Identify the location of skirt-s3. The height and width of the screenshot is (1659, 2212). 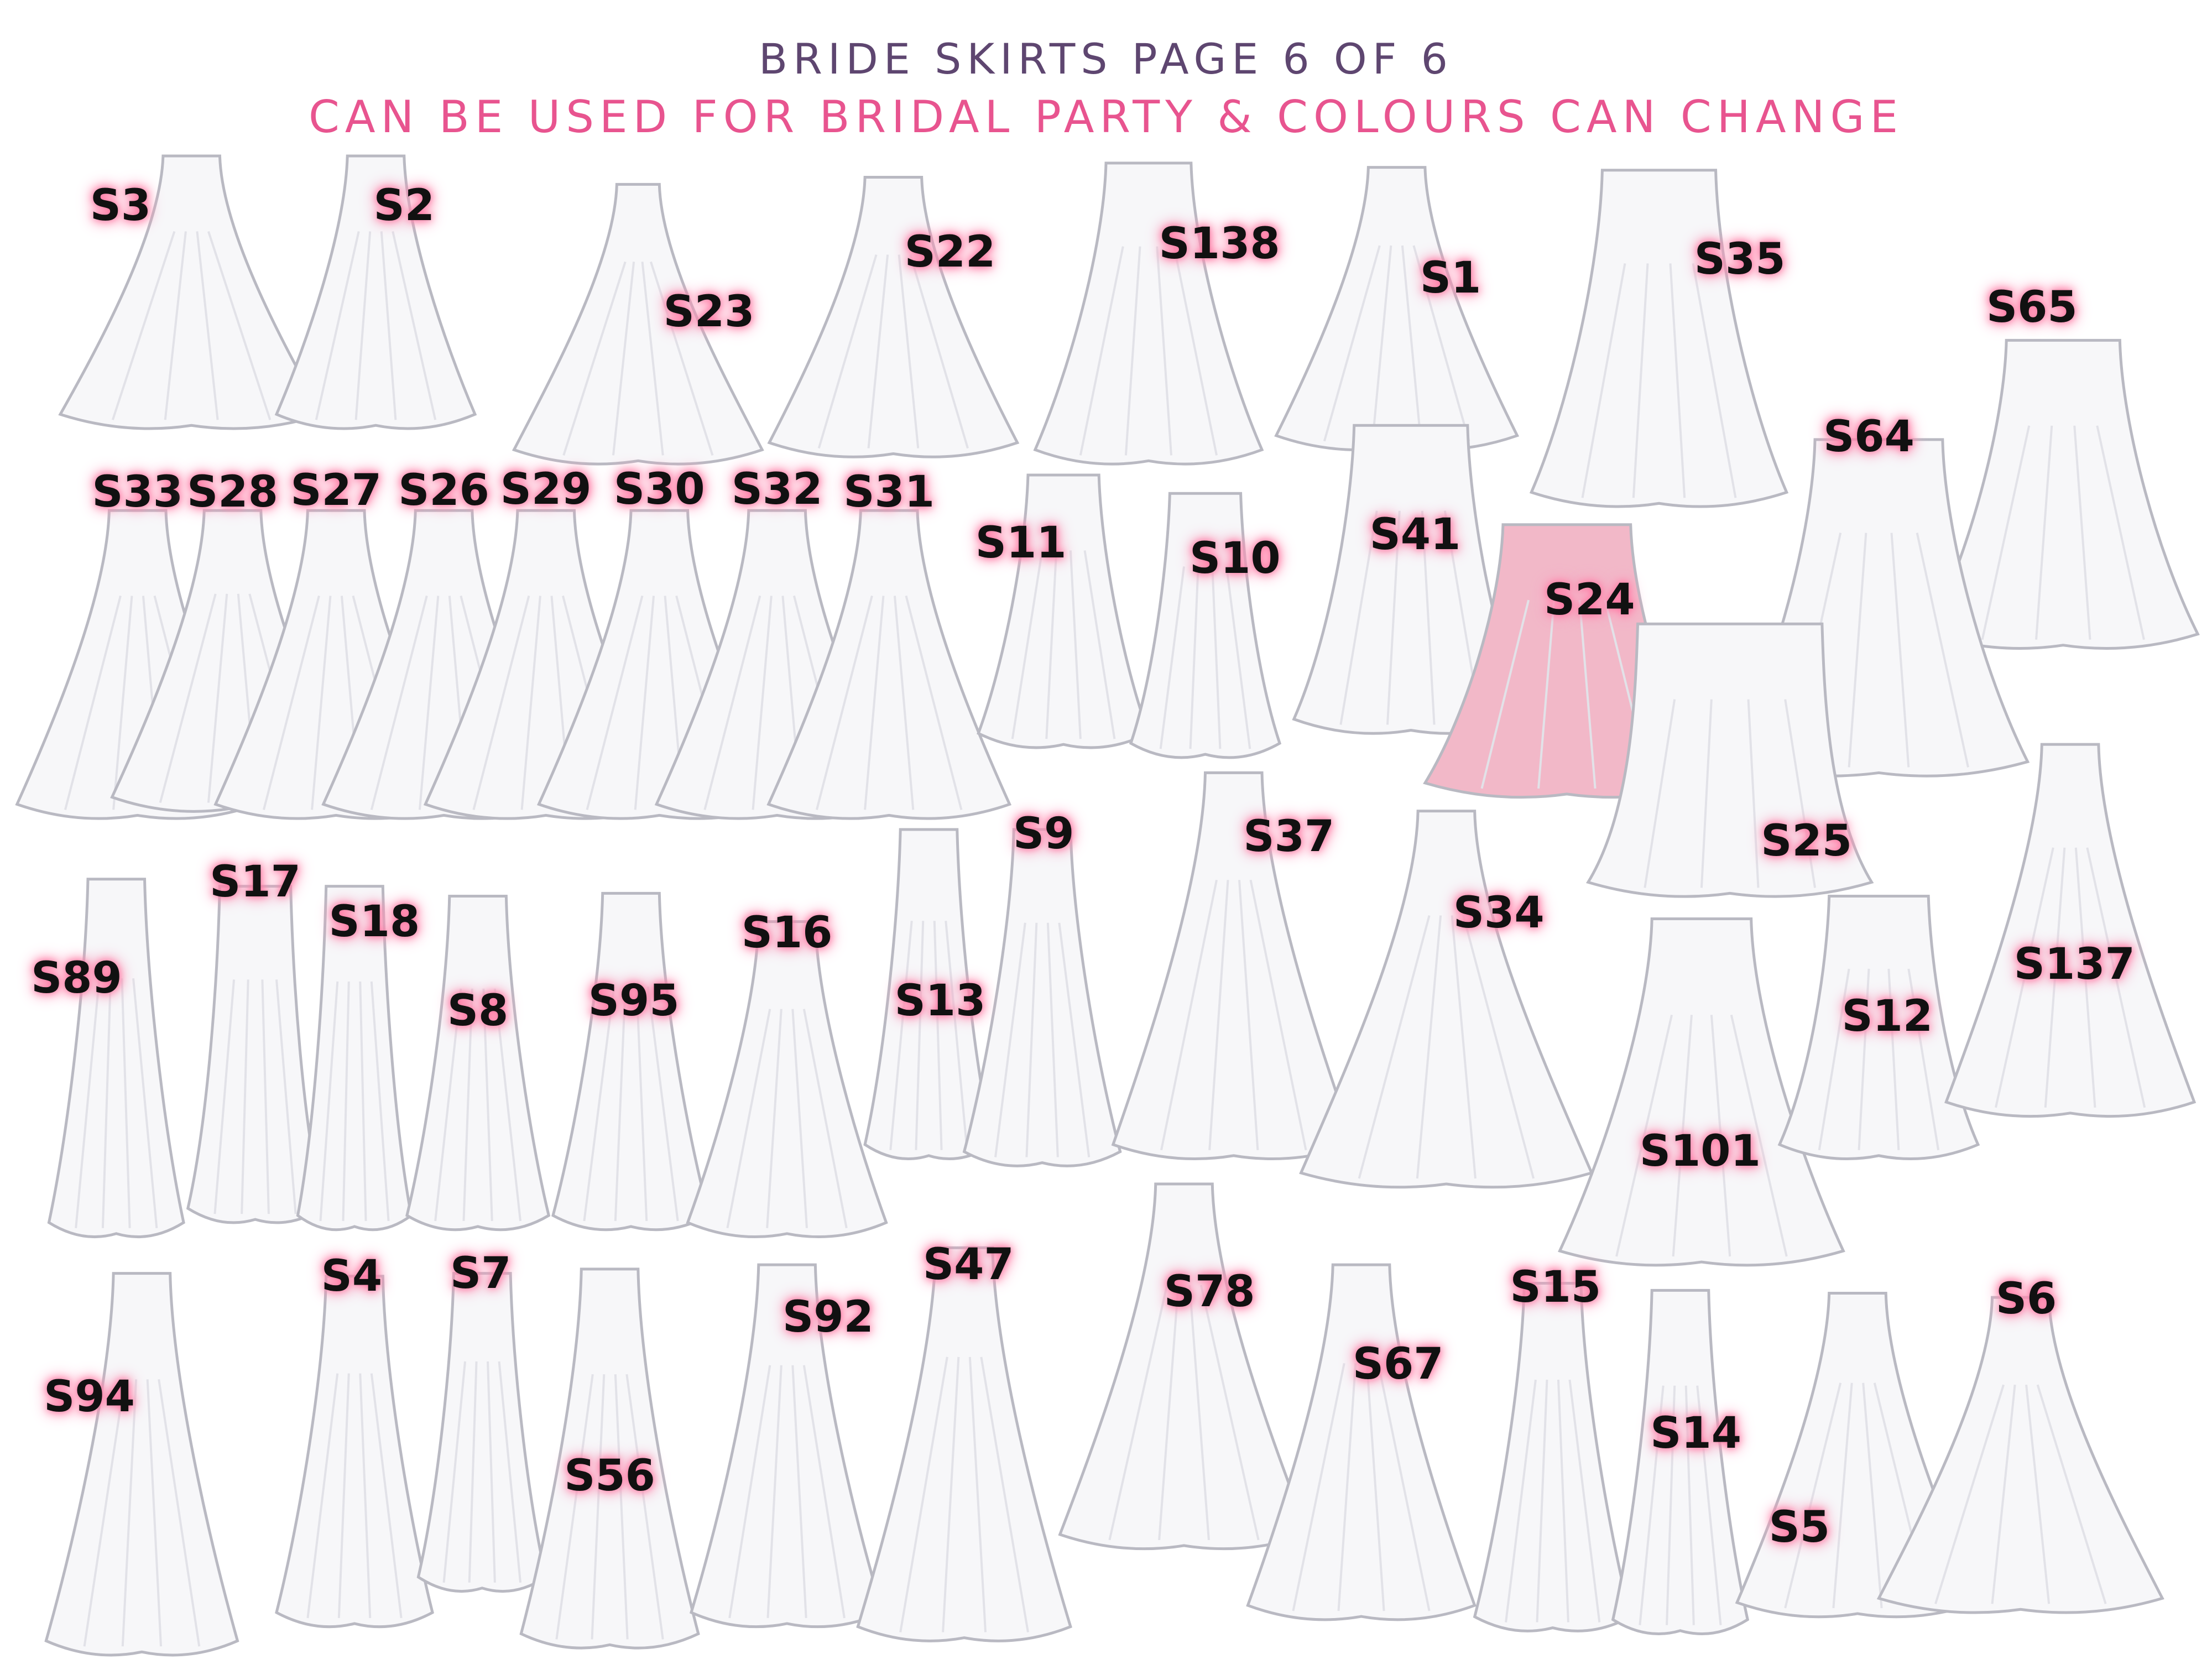
(192, 292).